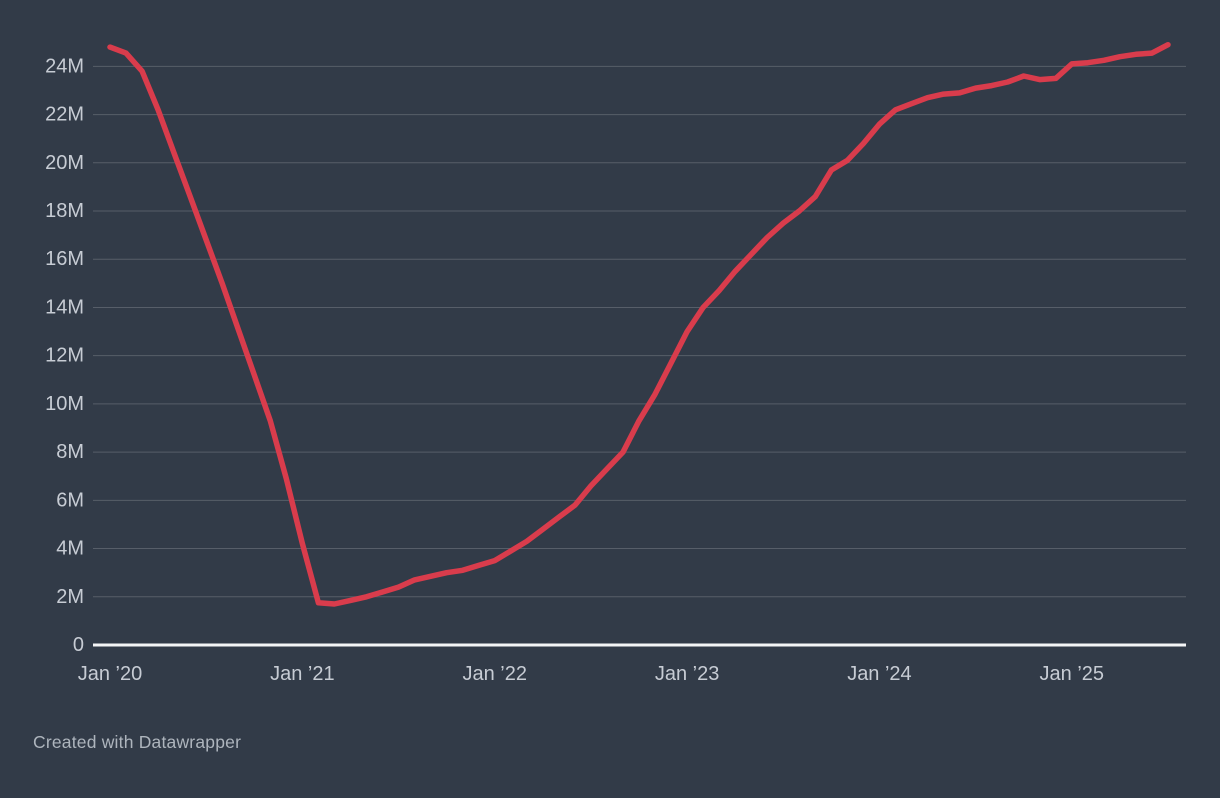 The height and width of the screenshot is (798, 1220). What do you see at coordinates (64, 356) in the screenshot?
I see `y-axis-label: 12M` at bounding box center [64, 356].